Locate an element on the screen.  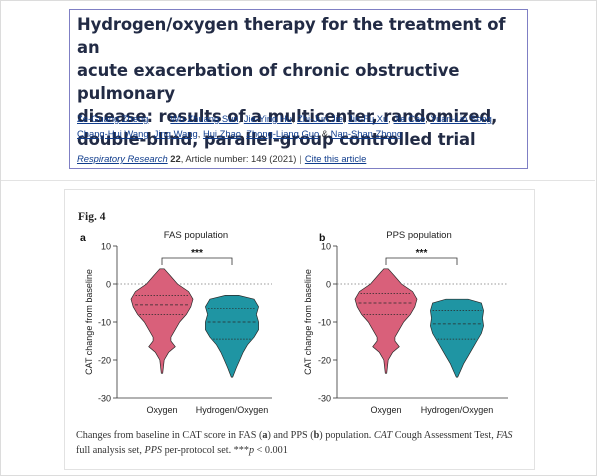
caption-panel-ref: b is located at coordinates (316, 435).